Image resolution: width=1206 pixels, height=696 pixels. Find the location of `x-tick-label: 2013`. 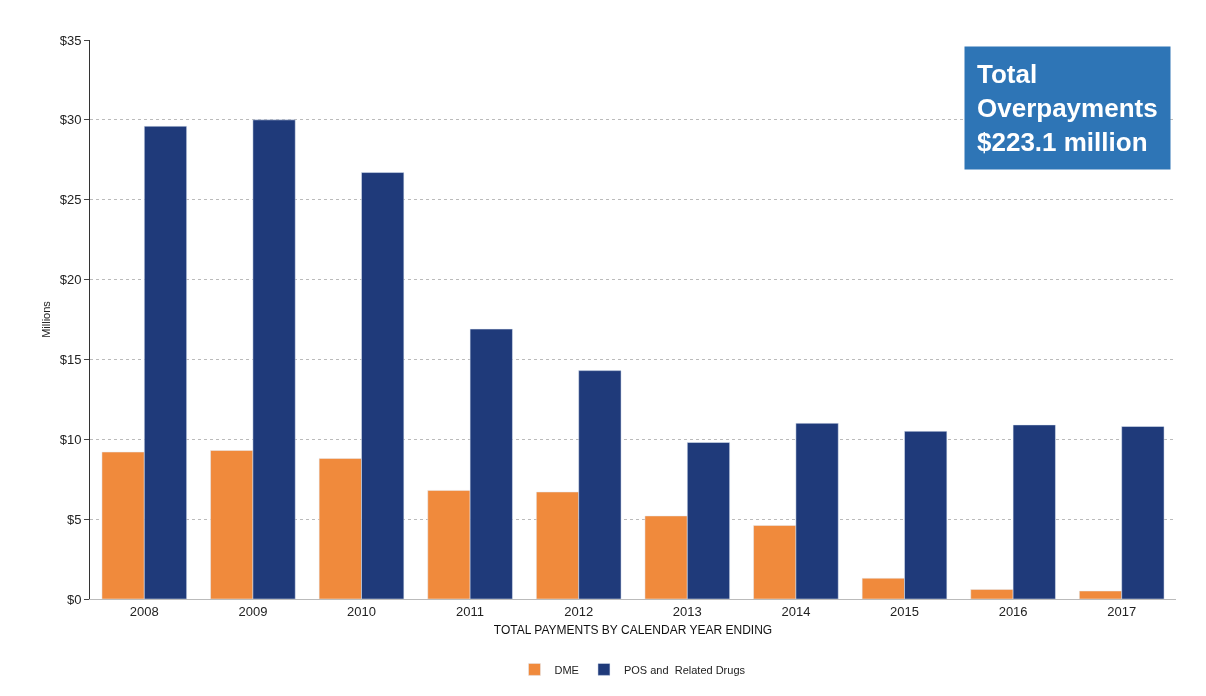

x-tick-label: 2013 is located at coordinates (687, 611).